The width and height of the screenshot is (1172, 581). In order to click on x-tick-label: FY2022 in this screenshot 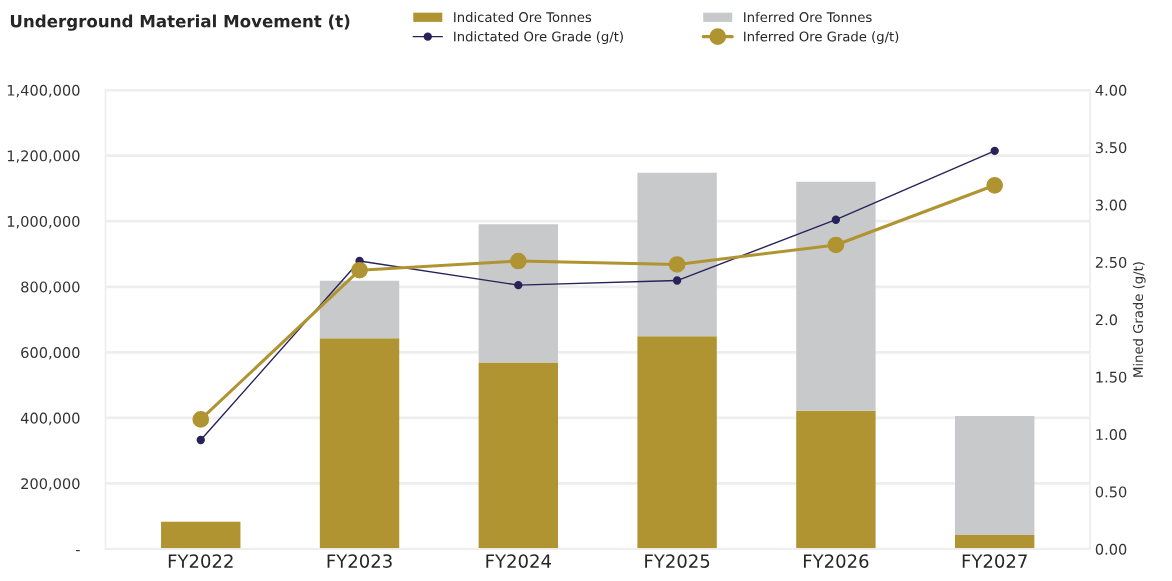, I will do `click(200, 561)`.